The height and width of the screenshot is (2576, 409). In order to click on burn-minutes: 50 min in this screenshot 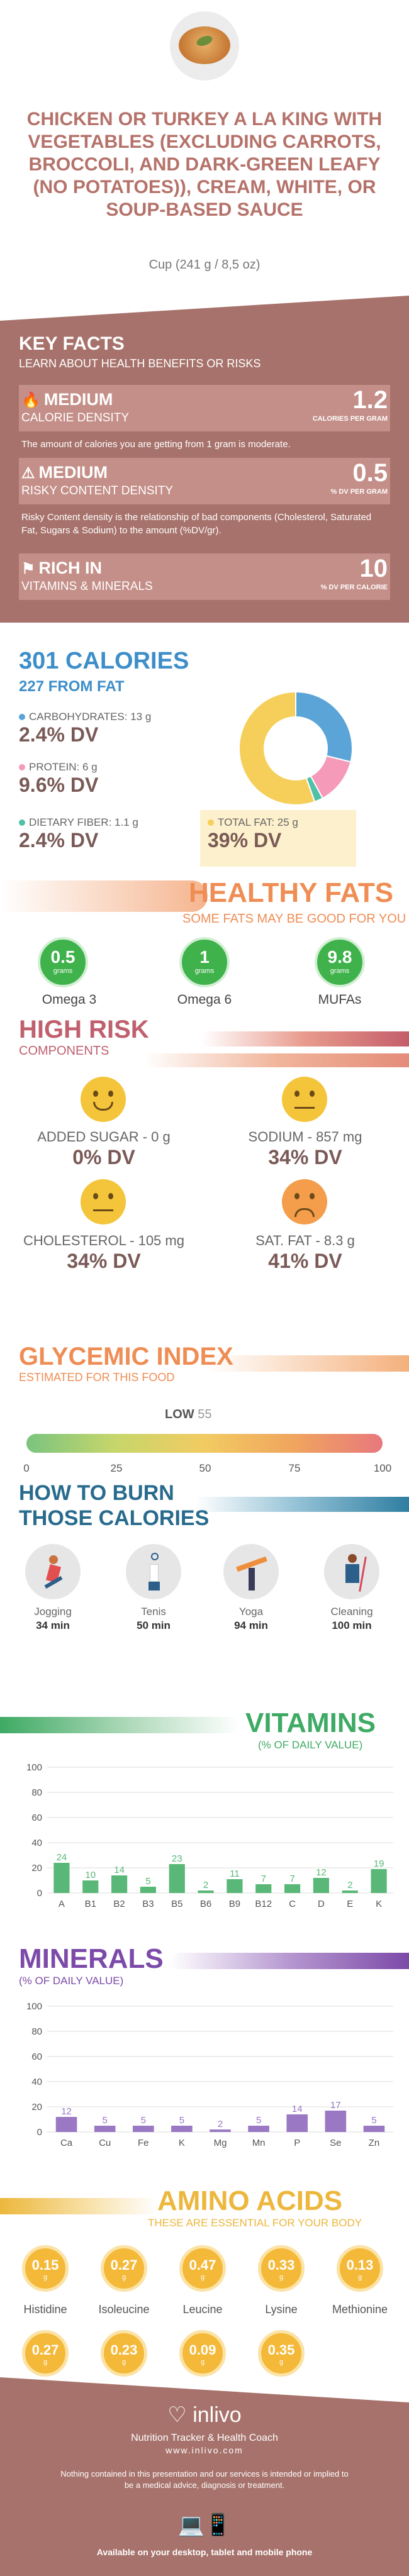, I will do `click(154, 1625)`.